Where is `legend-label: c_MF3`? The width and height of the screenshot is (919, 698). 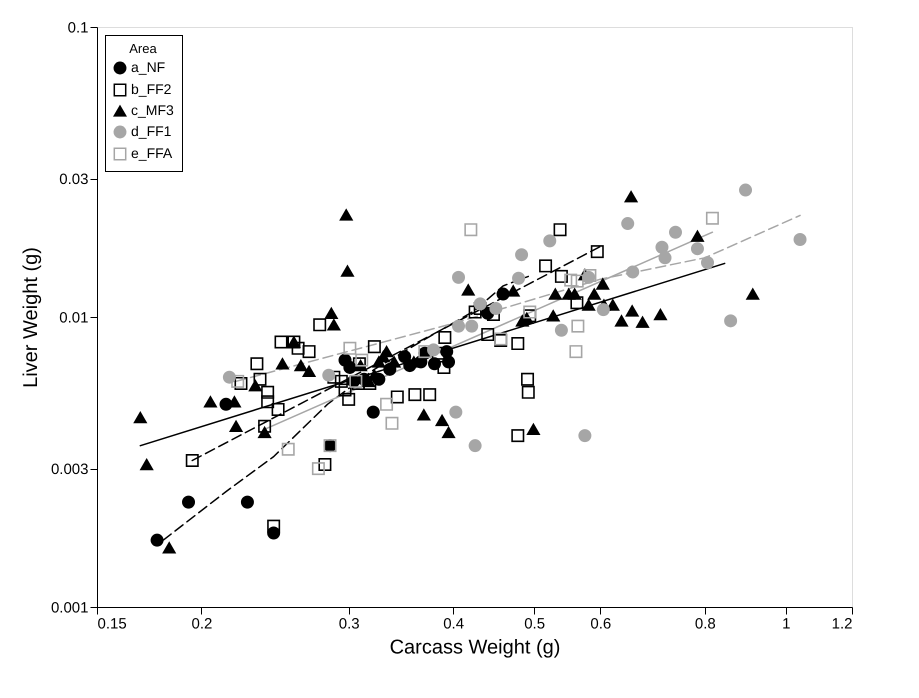 legend-label: c_MF3 is located at coordinates (152, 110).